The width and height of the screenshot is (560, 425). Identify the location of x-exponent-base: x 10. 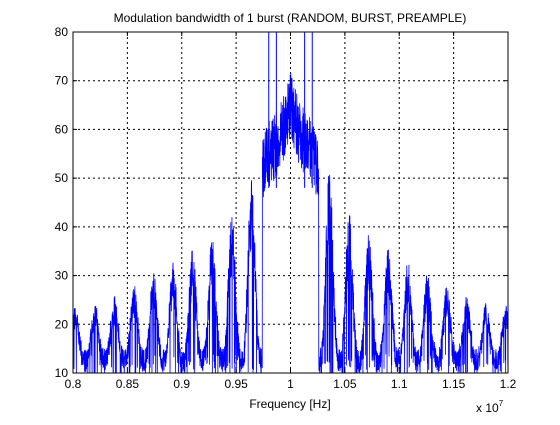
(487, 408).